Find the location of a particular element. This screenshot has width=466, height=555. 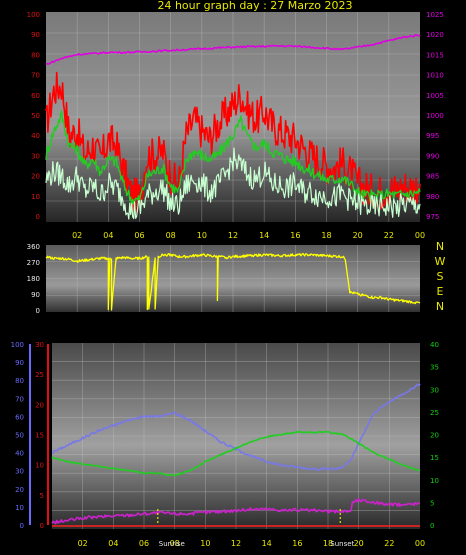

humidity-tick-label: 60 is located at coordinates (19, 417).